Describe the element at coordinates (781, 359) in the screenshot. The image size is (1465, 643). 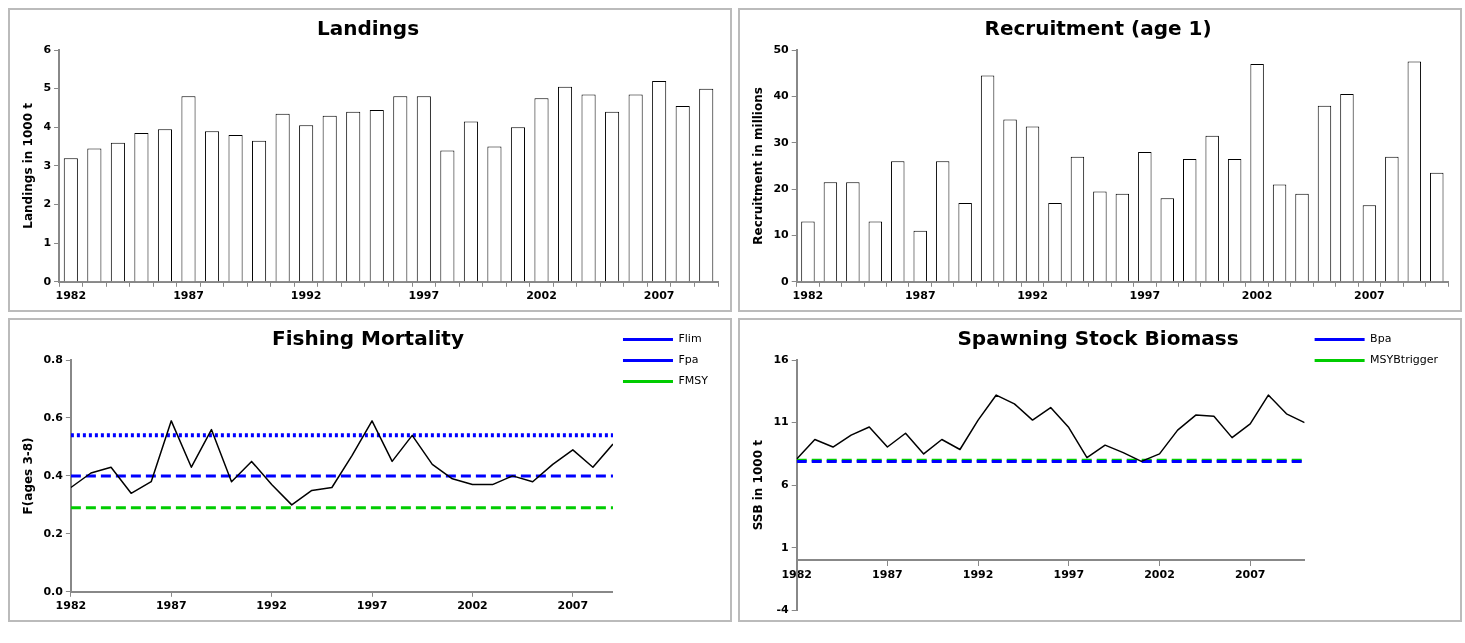
I see `y-tick-label: 16` at that location.